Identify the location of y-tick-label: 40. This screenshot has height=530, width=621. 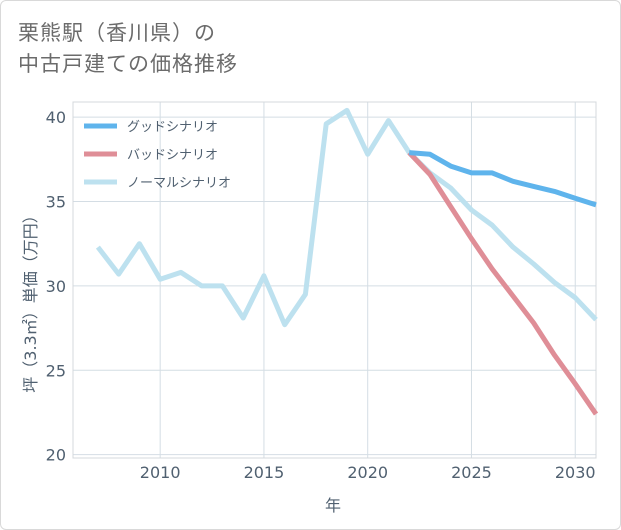
(56, 117).